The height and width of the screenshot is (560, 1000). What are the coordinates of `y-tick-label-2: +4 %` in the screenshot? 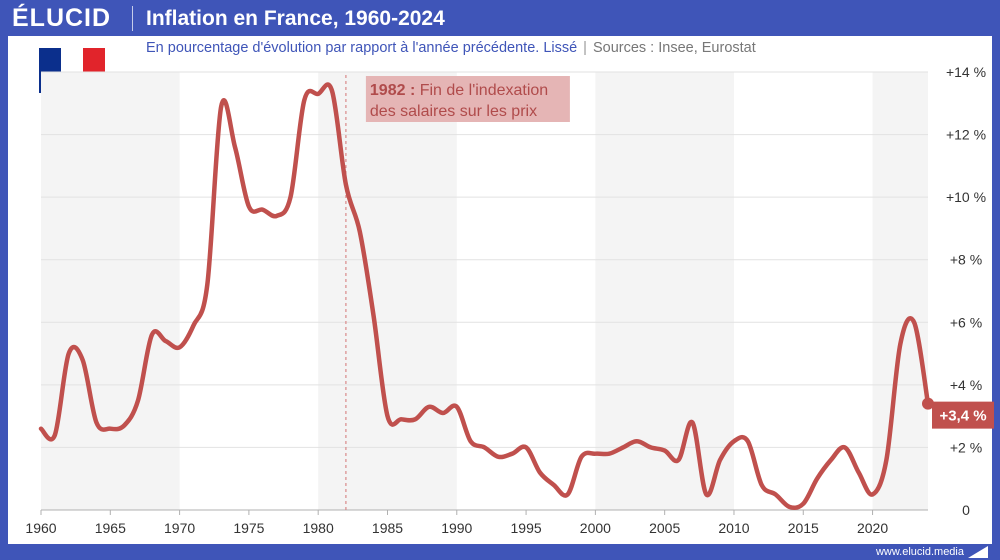 It's located at (966, 385).